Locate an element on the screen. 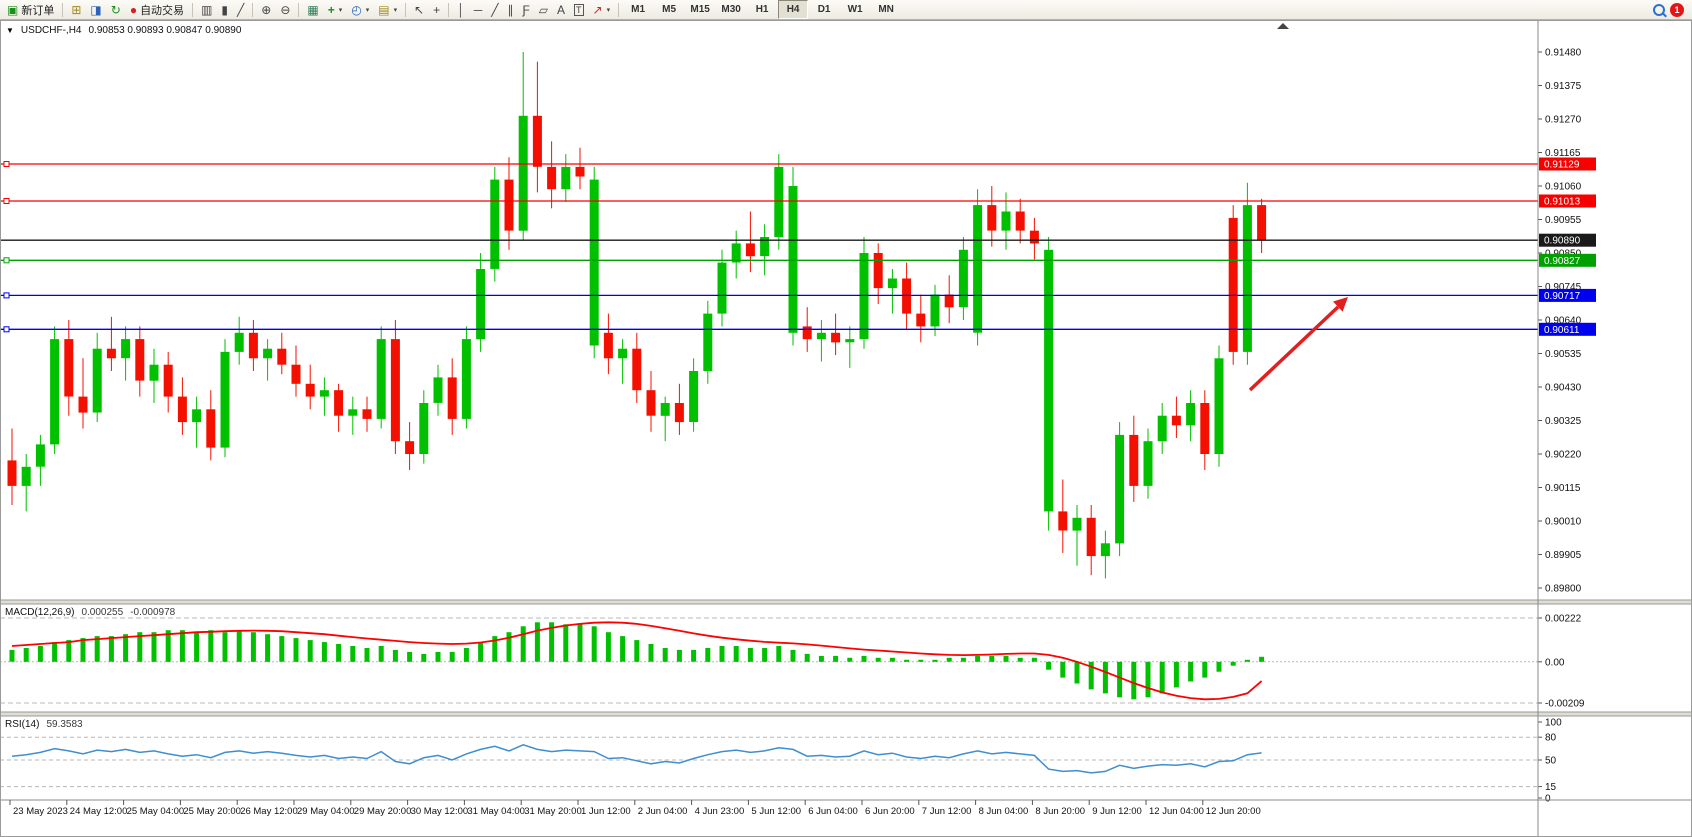 This screenshot has height=837, width=1692. horizontal-line-button: ─ is located at coordinates (478, 9).